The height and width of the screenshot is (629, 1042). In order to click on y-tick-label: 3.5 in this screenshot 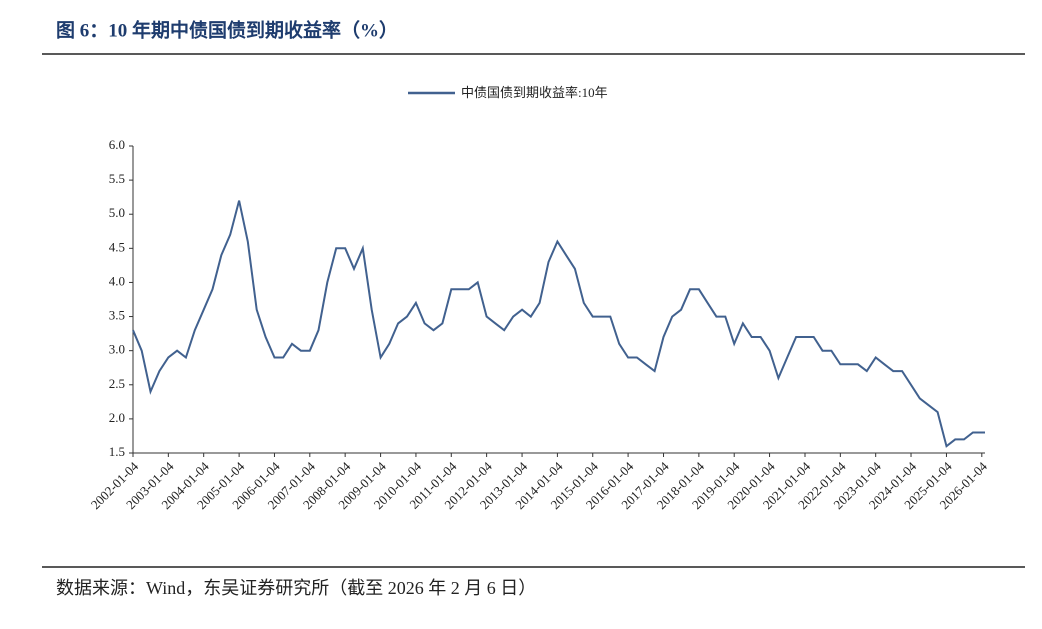, I will do `click(117, 315)`.